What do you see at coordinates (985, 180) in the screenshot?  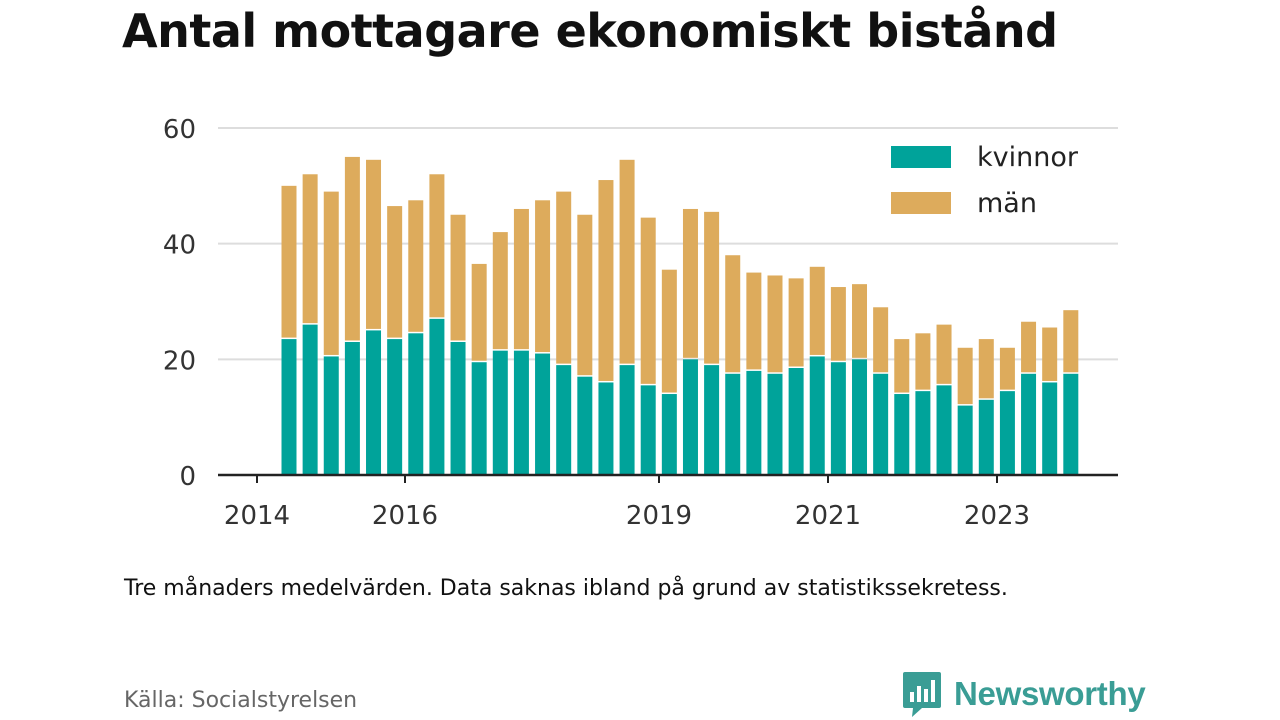 I see `legend: kvinnor män` at bounding box center [985, 180].